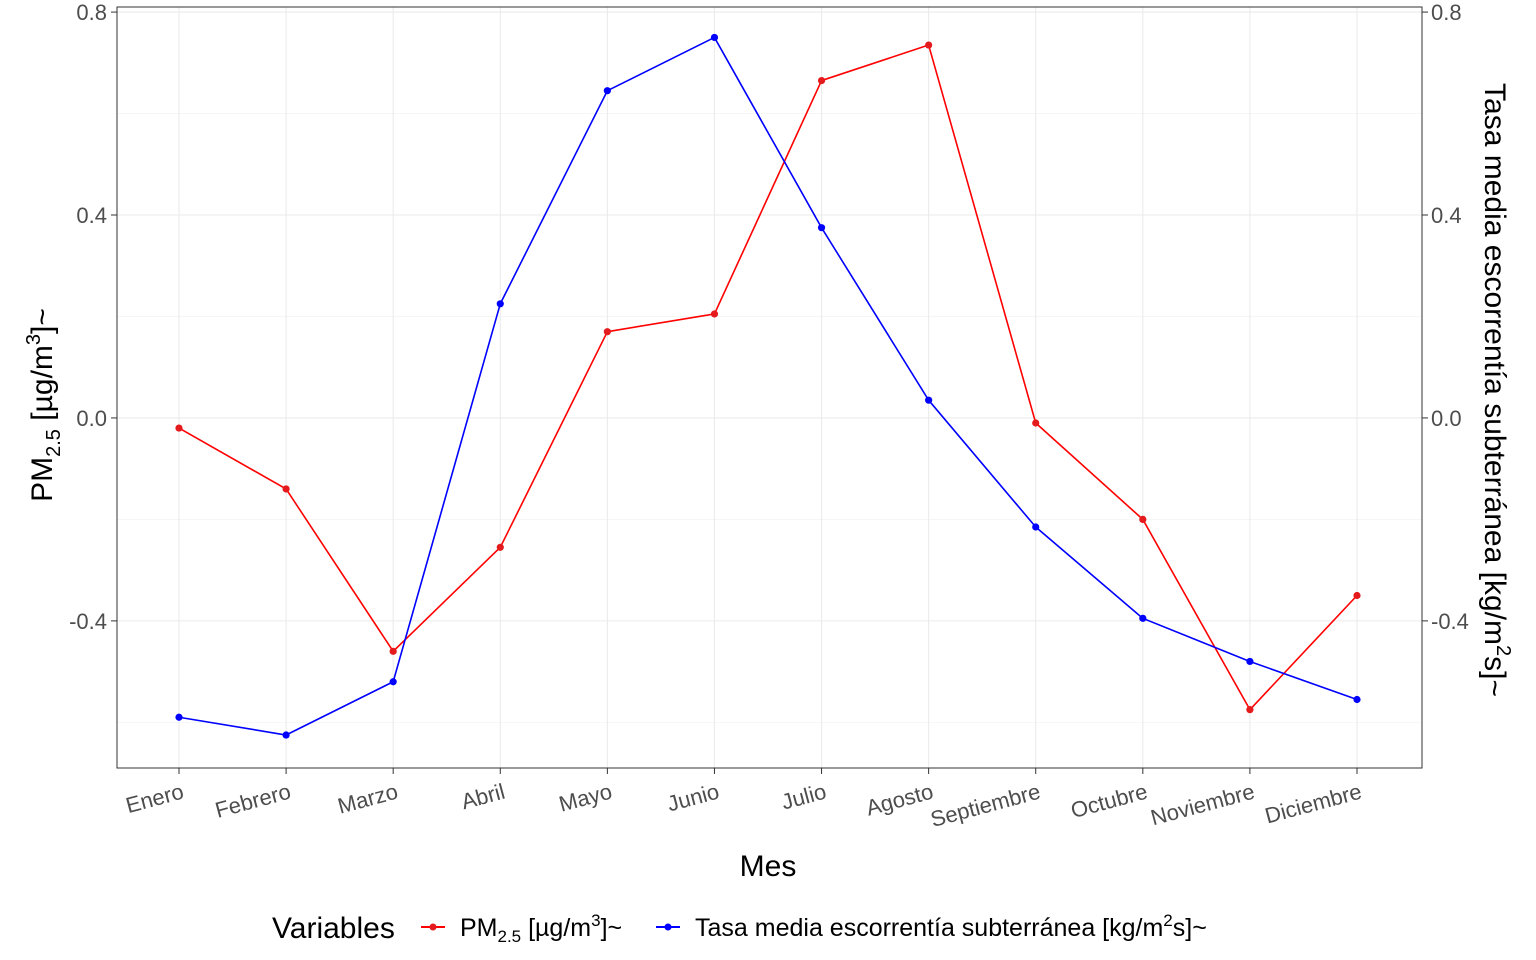  I want to click on legend-title: Variables, so click(333, 928).